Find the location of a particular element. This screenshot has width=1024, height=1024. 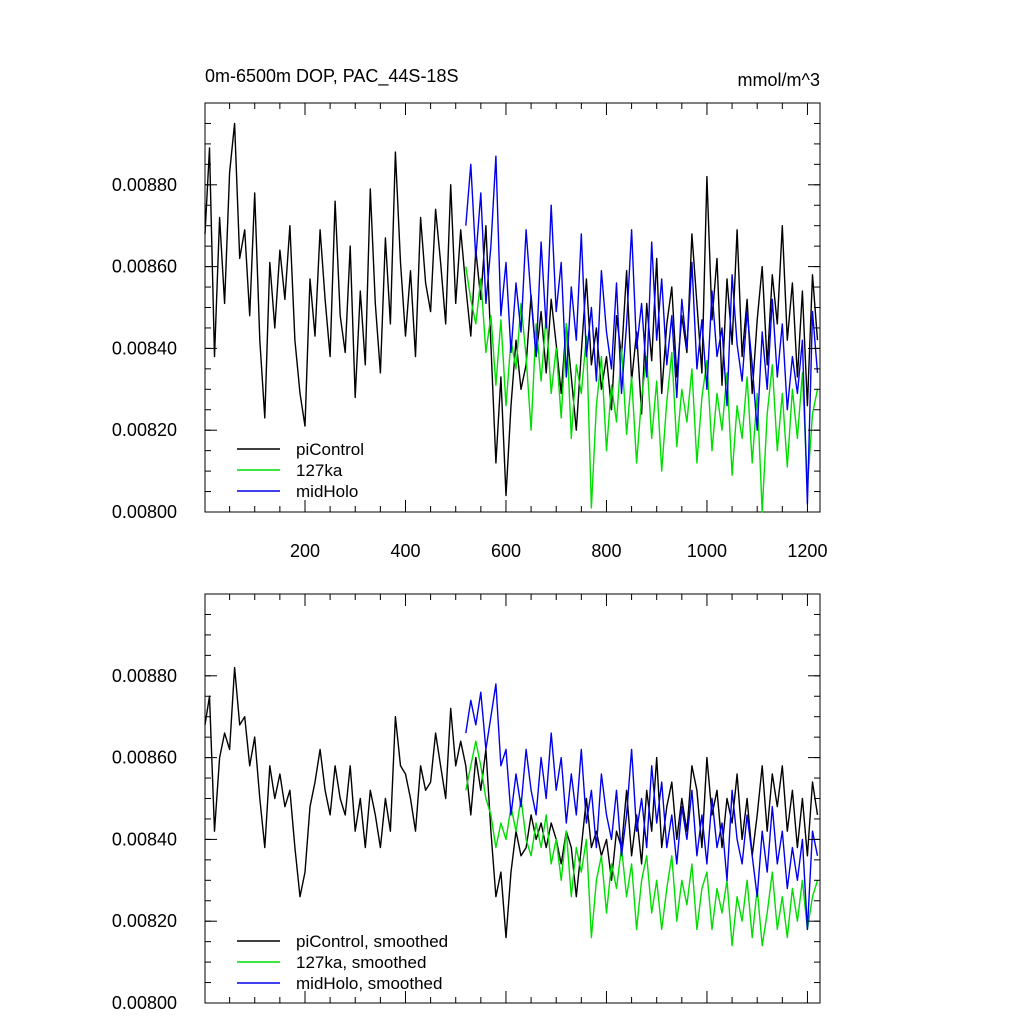

legend-label-127ka: 127ka is located at coordinates (319, 470).